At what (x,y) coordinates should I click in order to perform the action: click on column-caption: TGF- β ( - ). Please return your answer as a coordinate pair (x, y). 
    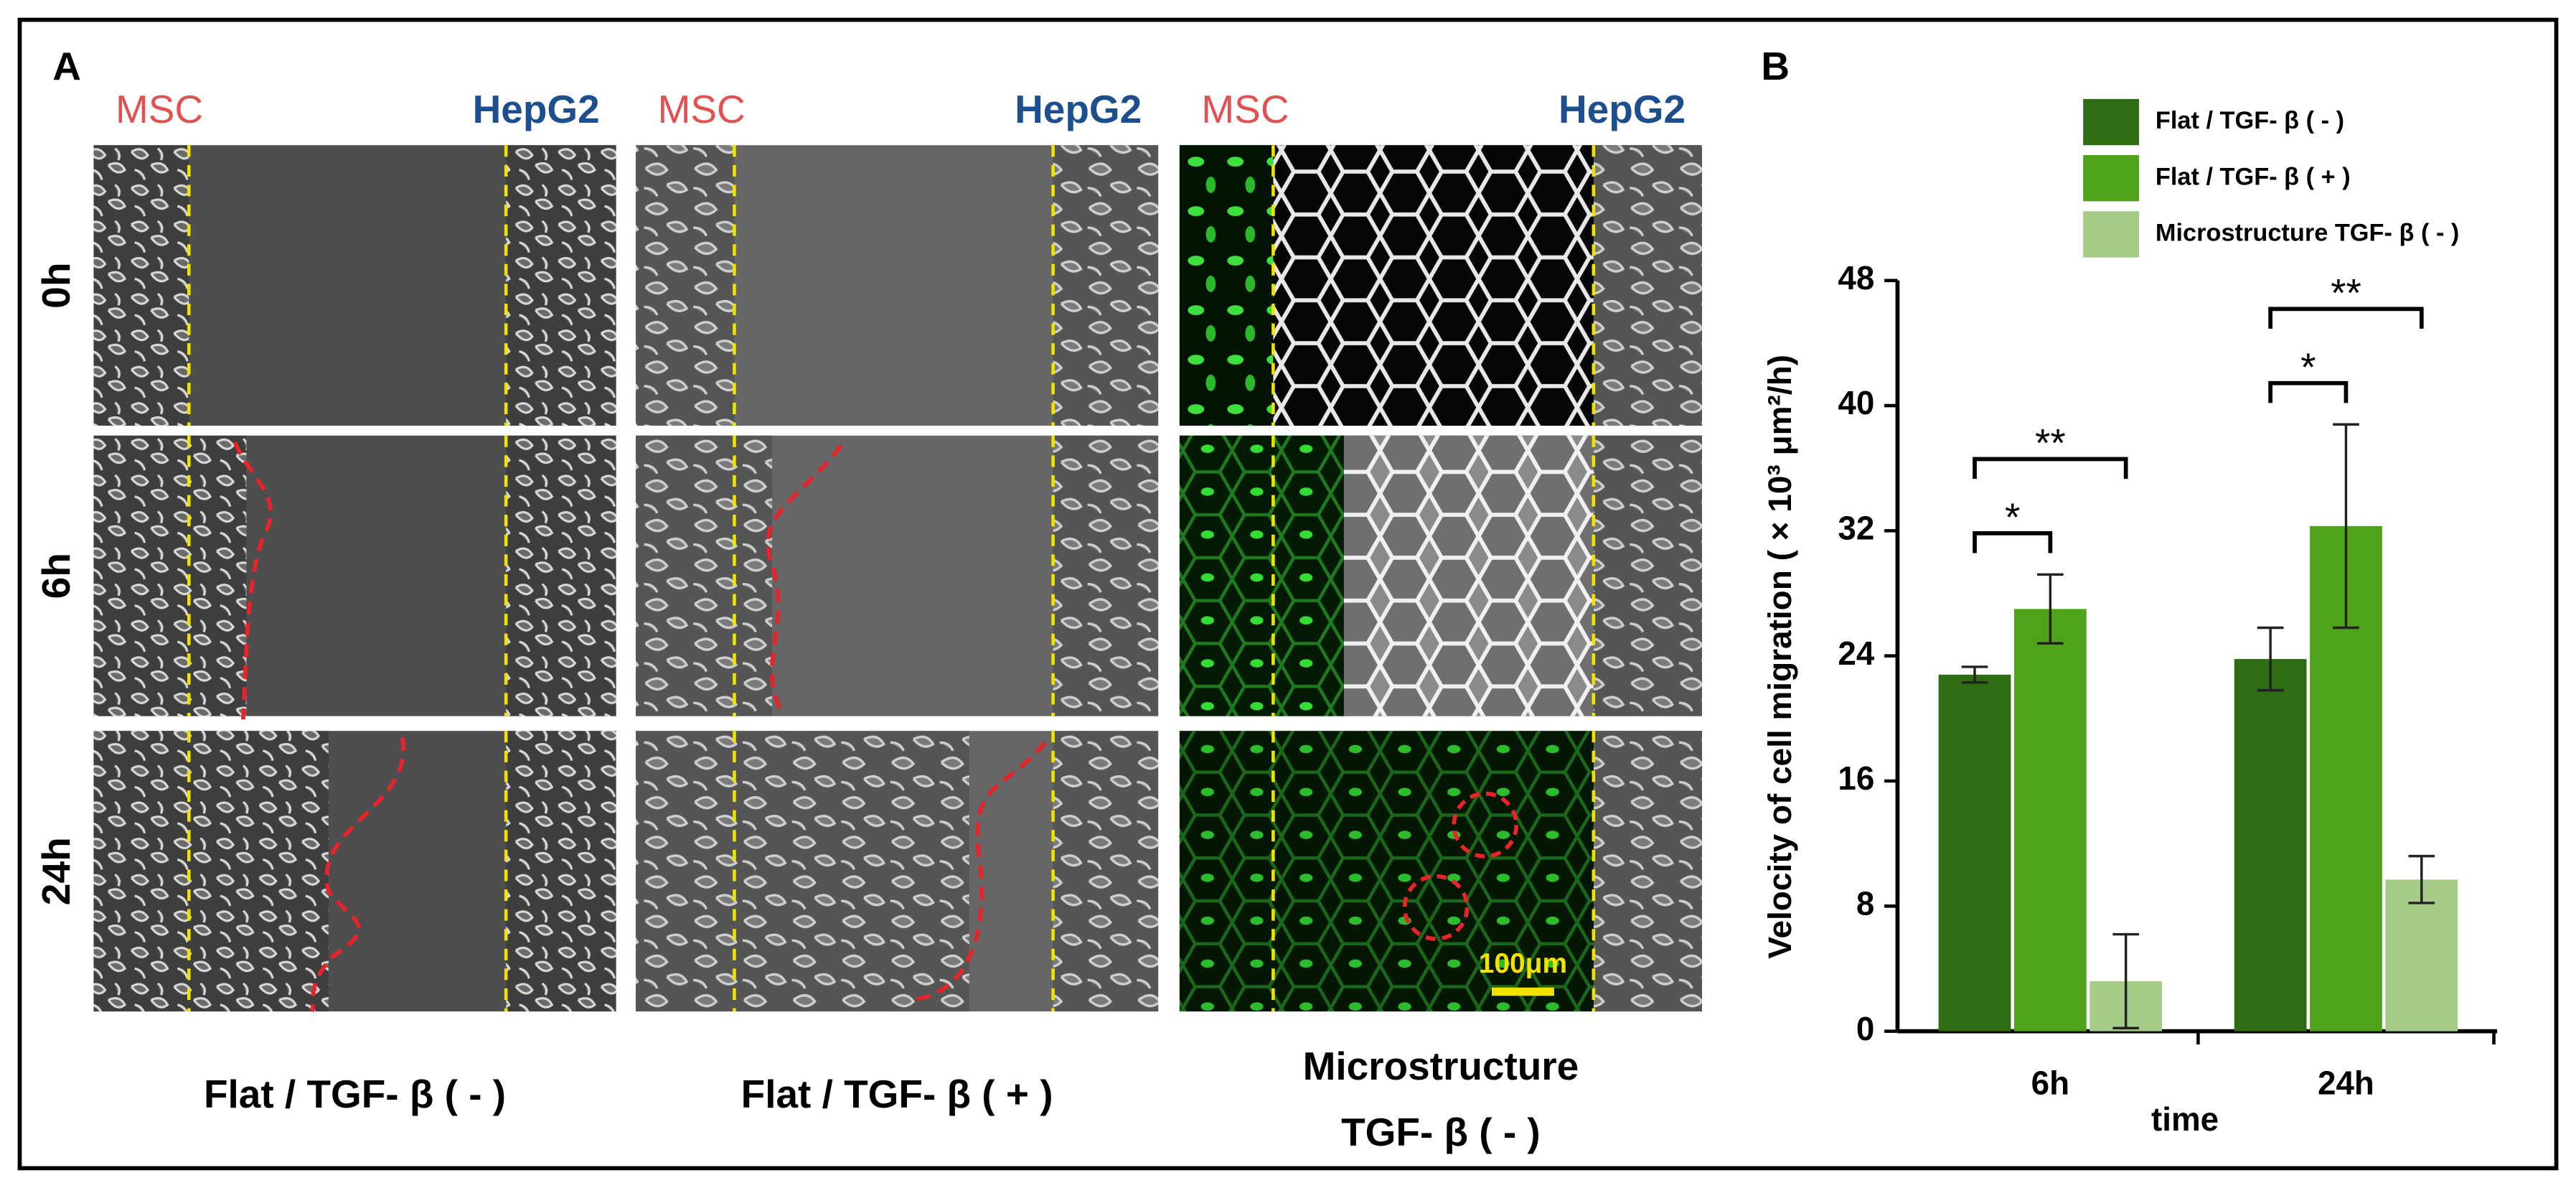
    Looking at the image, I should click on (1441, 1132).